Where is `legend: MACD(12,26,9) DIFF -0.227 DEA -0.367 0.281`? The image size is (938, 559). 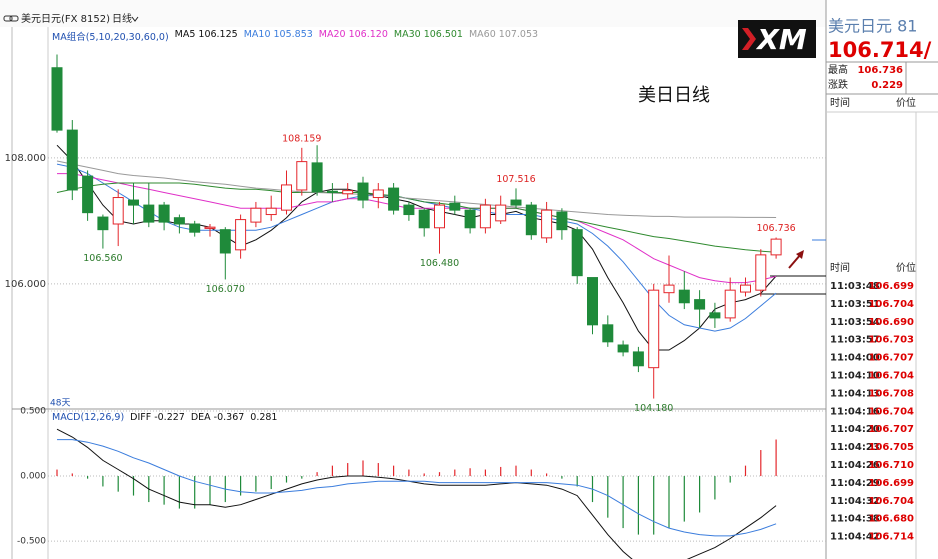
legend: MACD(12,26,9) DIFF -0.227 DEA -0.367 0.281 is located at coordinates (164, 417).